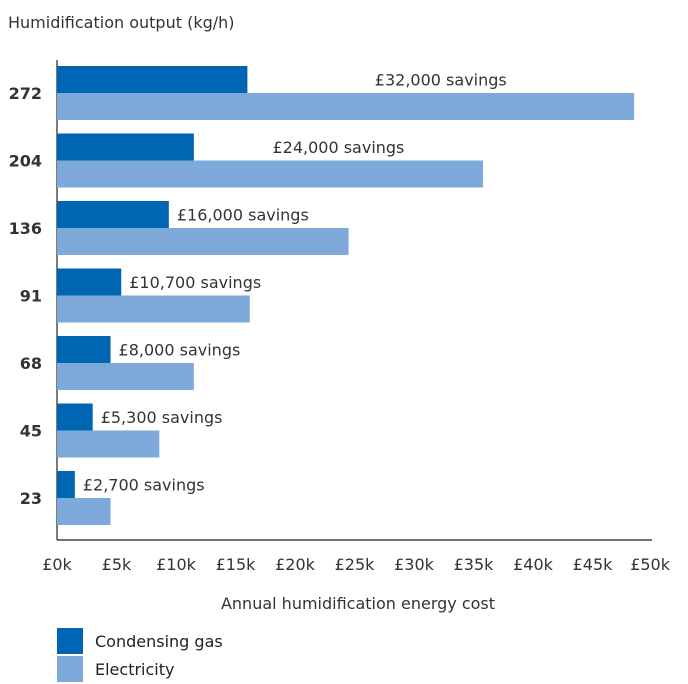 The width and height of the screenshot is (688, 684). Describe the element at coordinates (593, 564) in the screenshot. I see `x-tick-label: £45k` at that location.